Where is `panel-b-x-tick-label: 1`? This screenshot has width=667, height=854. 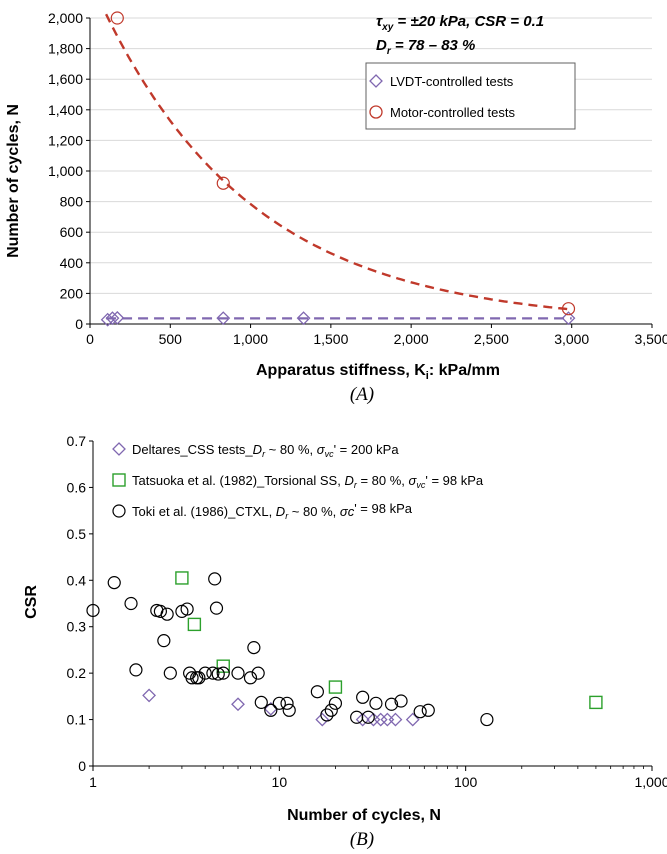
panel-b-x-tick-label: 1 is located at coordinates (93, 782).